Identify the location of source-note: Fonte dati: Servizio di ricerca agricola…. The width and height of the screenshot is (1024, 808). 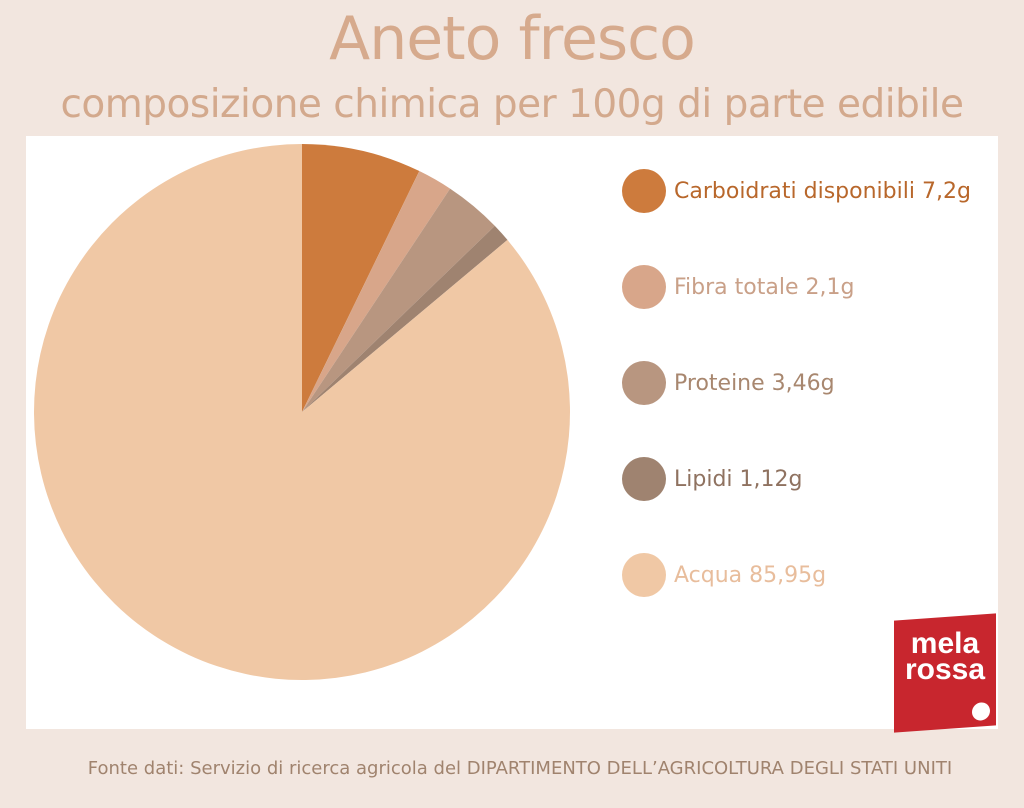
(520, 768).